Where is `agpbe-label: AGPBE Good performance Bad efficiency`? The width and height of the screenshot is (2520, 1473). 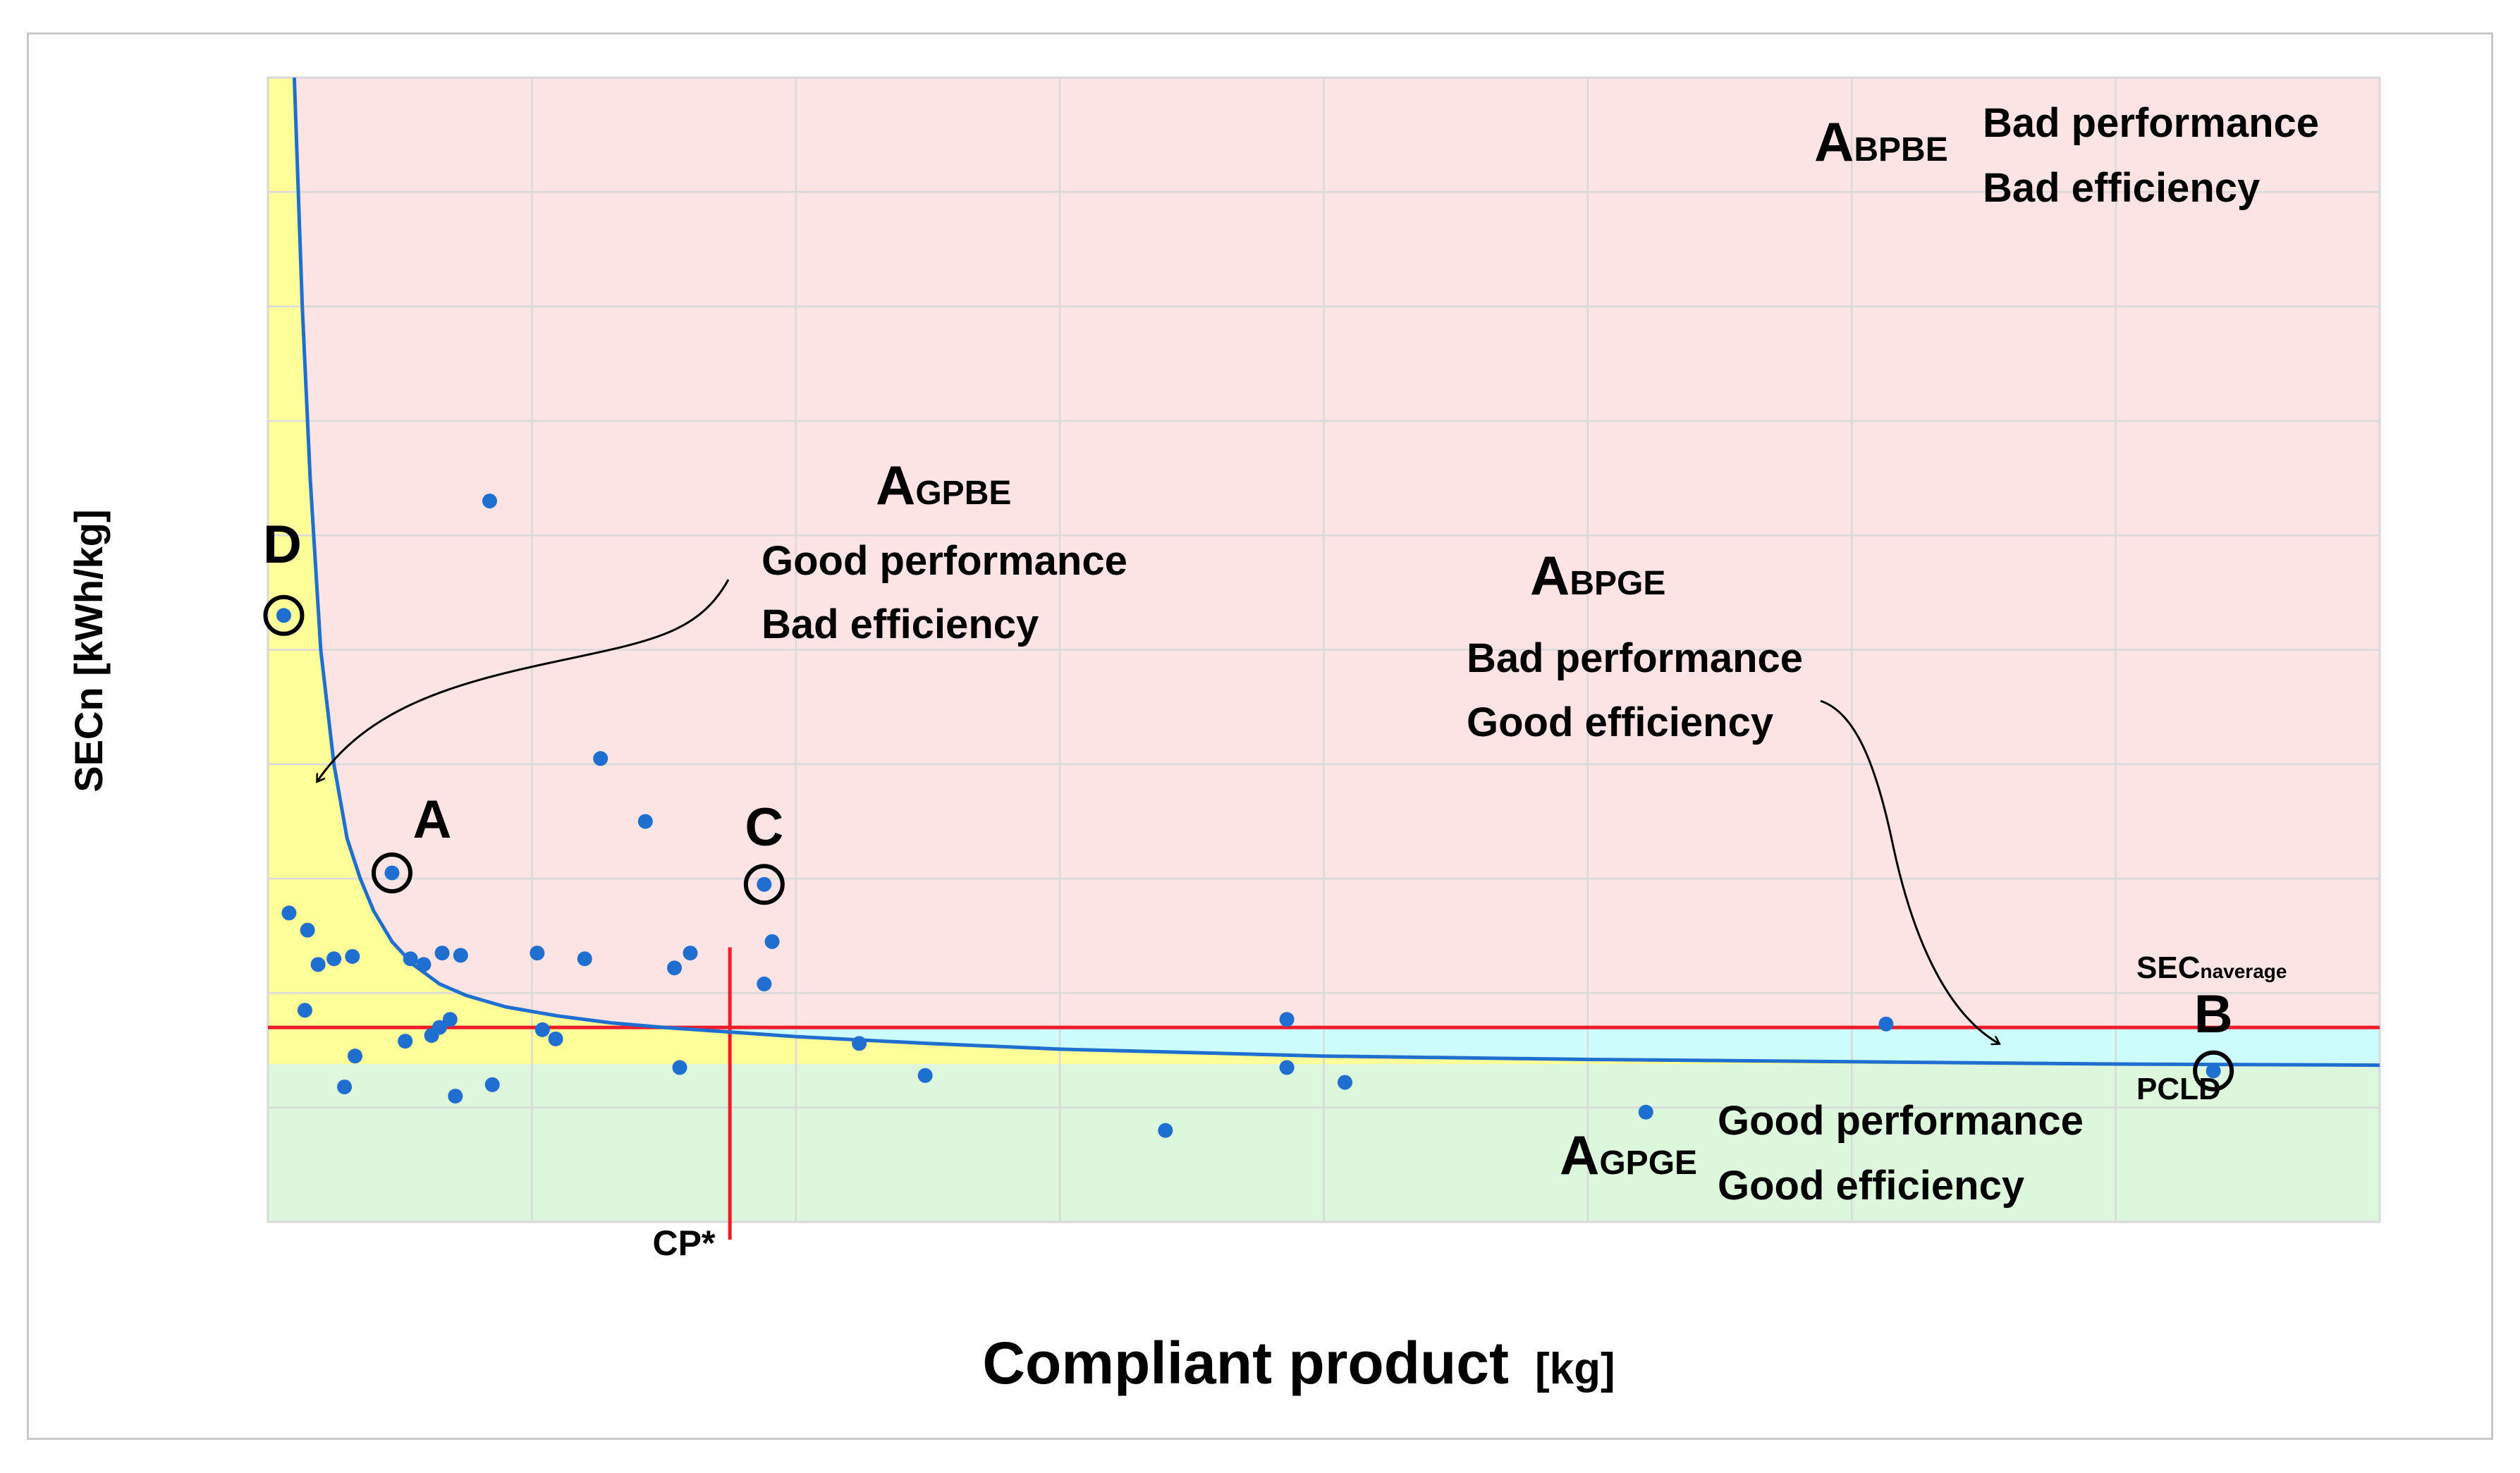
agpbe-label: AGPBE Good performance Bad efficiency is located at coordinates (944, 550).